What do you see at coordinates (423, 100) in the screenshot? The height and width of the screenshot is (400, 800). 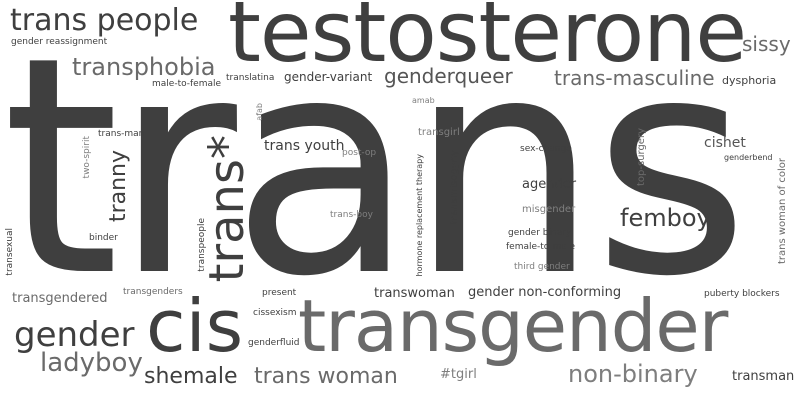 I see `word-amab: amab` at bounding box center [423, 100].